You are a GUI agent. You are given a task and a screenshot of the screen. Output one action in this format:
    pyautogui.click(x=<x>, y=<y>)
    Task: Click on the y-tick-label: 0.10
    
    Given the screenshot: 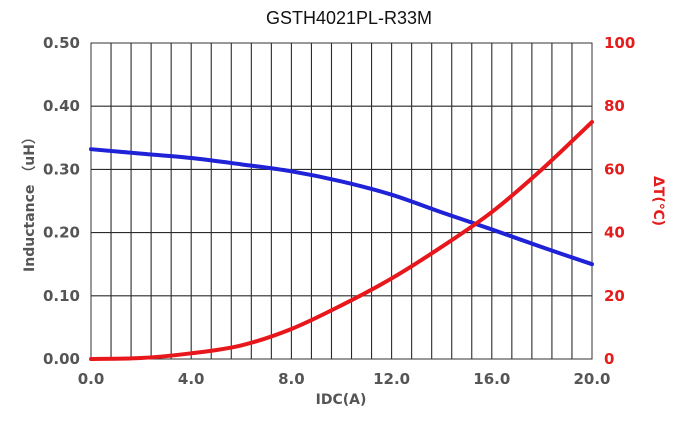 What is the action you would take?
    pyautogui.click(x=61, y=296)
    